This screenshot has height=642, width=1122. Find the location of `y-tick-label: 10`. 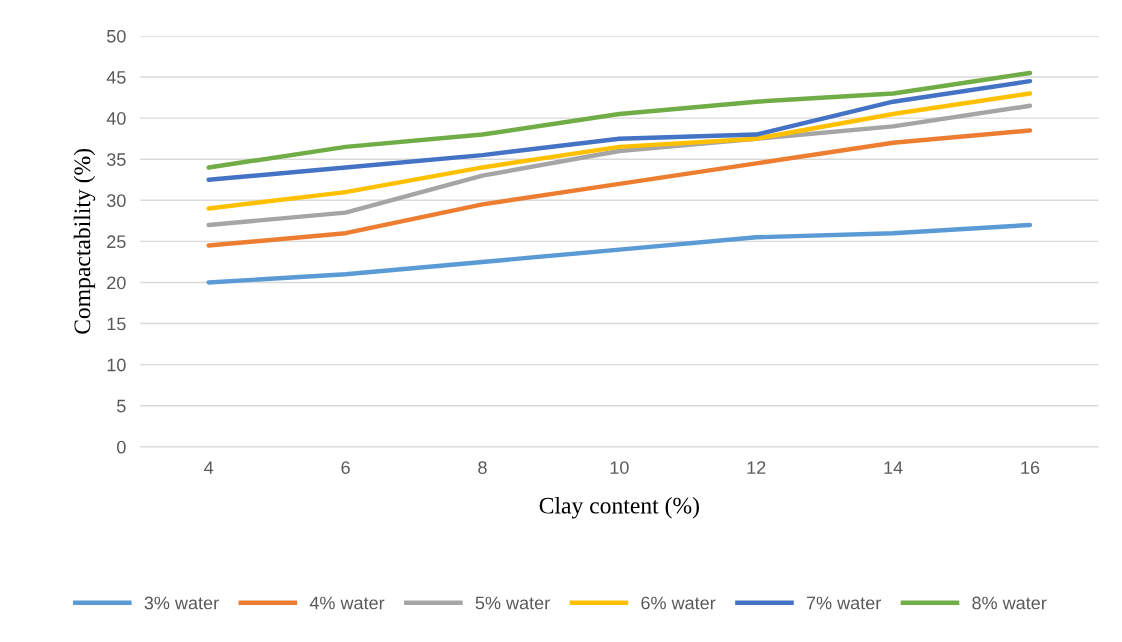

y-tick-label: 10 is located at coordinates (116, 365).